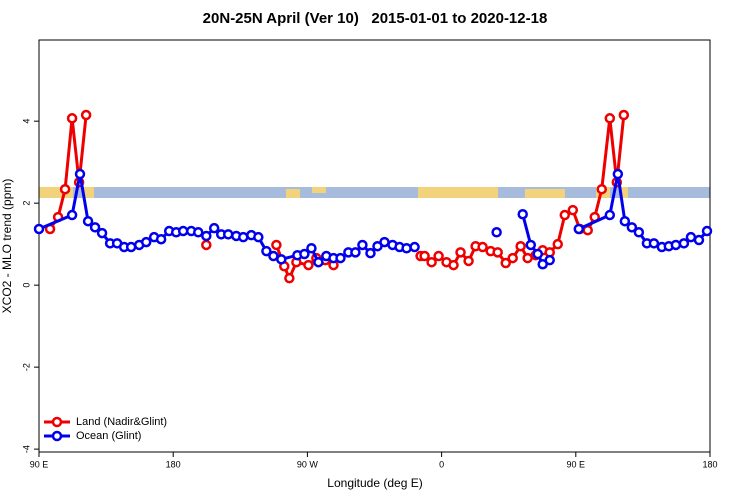 Image resolution: width=750 pixels, height=500 pixels. I want to click on x-axis-label: Longitude (deg E), so click(374, 483).